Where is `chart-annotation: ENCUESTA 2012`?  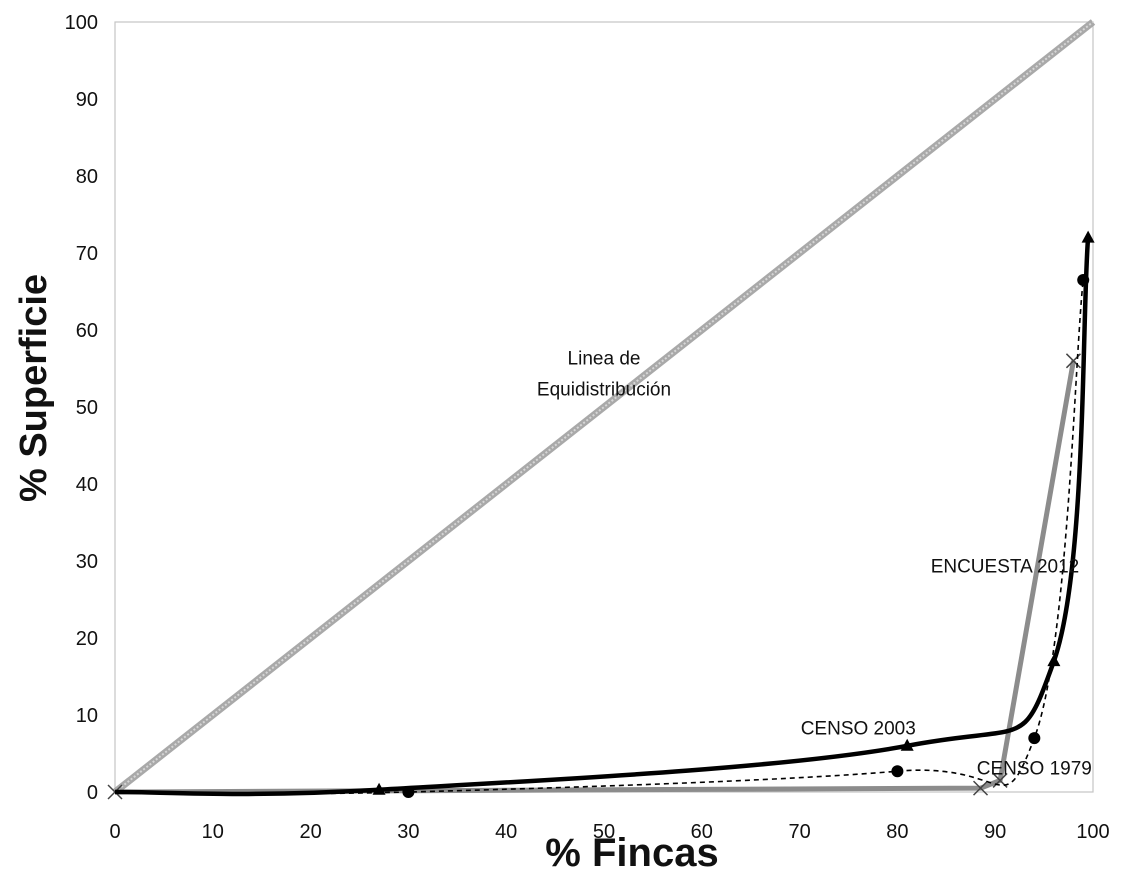
chart-annotation: ENCUESTA 2012 is located at coordinates (1005, 567).